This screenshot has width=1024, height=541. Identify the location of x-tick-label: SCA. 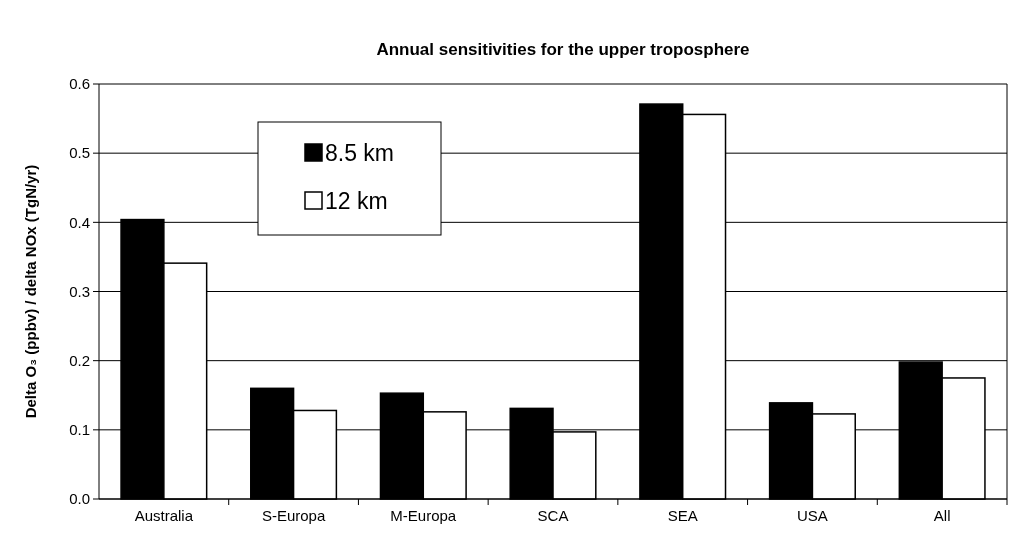
(553, 515).